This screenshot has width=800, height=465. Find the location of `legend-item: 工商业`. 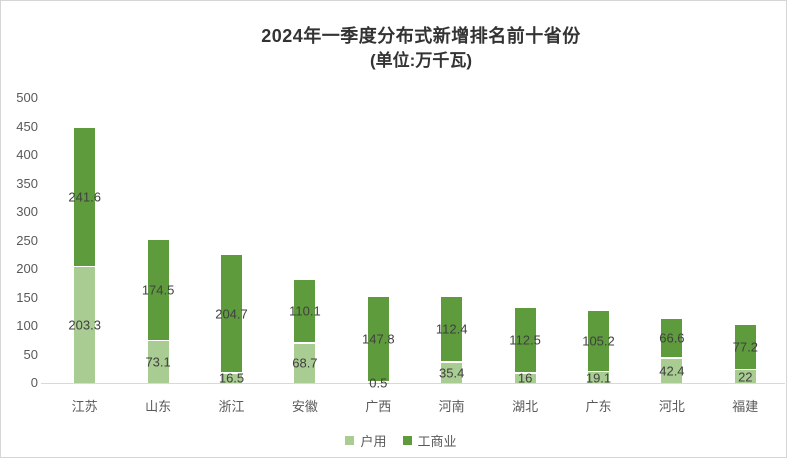

legend-item: 工商业 is located at coordinates (430, 440).